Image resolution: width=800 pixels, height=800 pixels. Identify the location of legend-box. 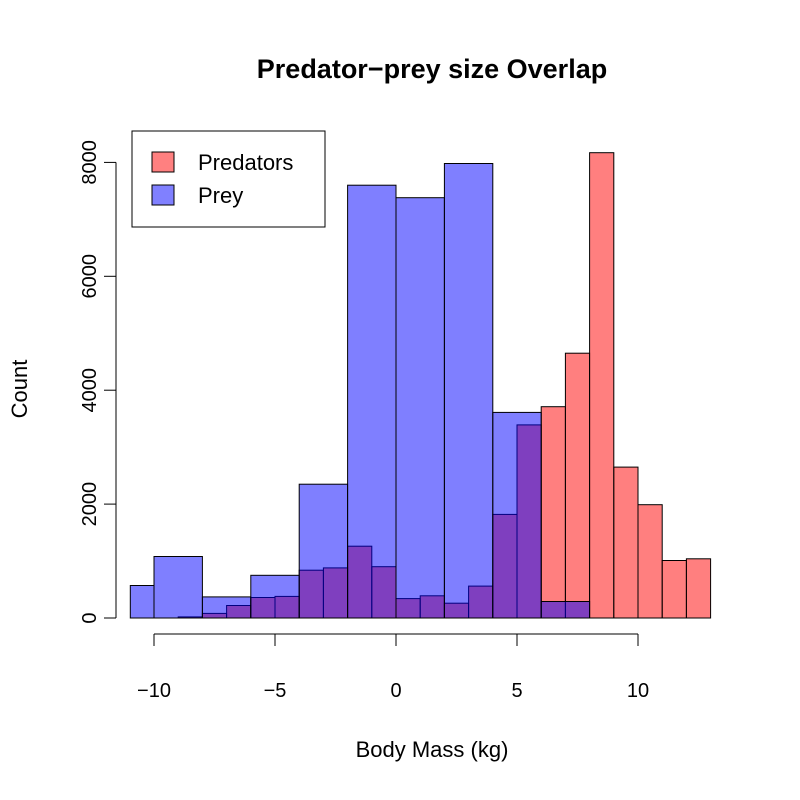
(228, 179).